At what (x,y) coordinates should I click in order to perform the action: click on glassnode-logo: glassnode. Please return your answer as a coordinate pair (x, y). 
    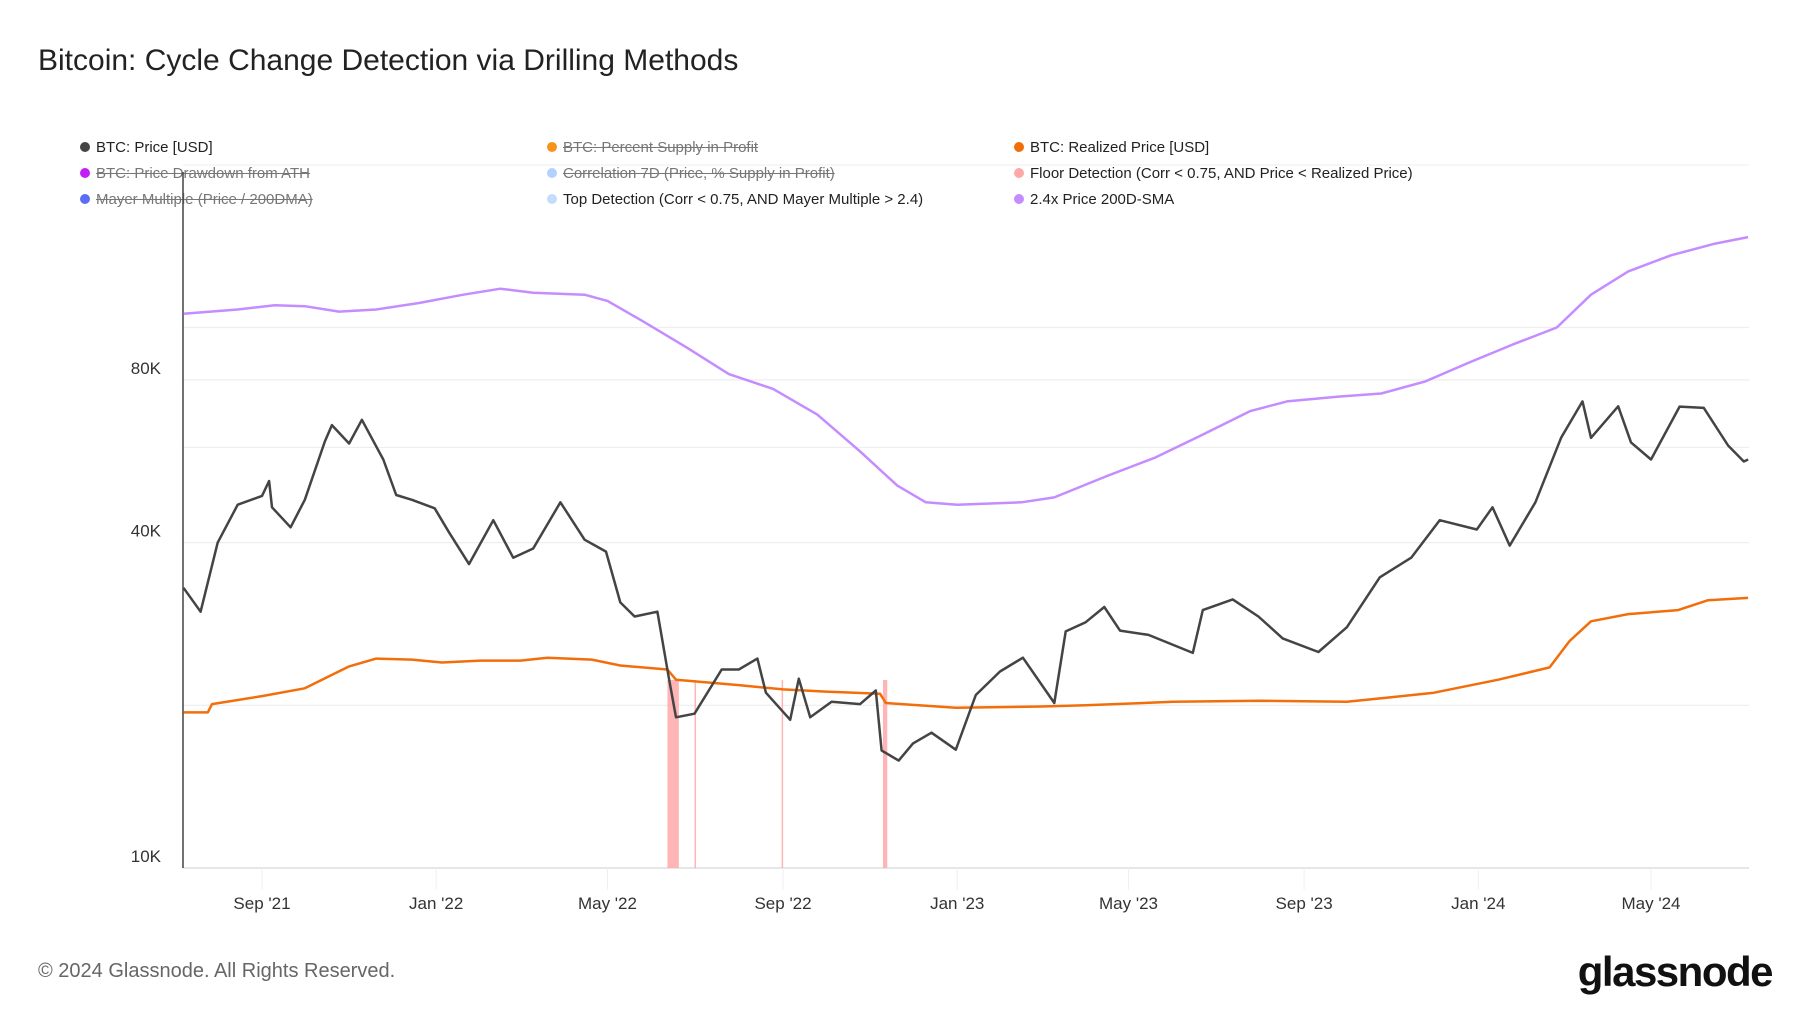
    Looking at the image, I should click on (1675, 971).